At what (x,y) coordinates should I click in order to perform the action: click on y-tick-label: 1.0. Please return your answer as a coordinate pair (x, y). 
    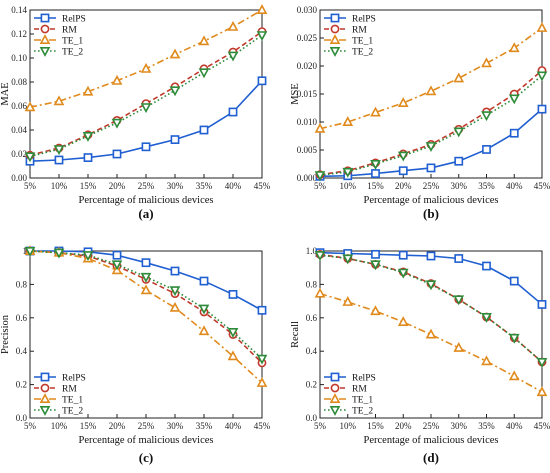
    Looking at the image, I should click on (312, 251).